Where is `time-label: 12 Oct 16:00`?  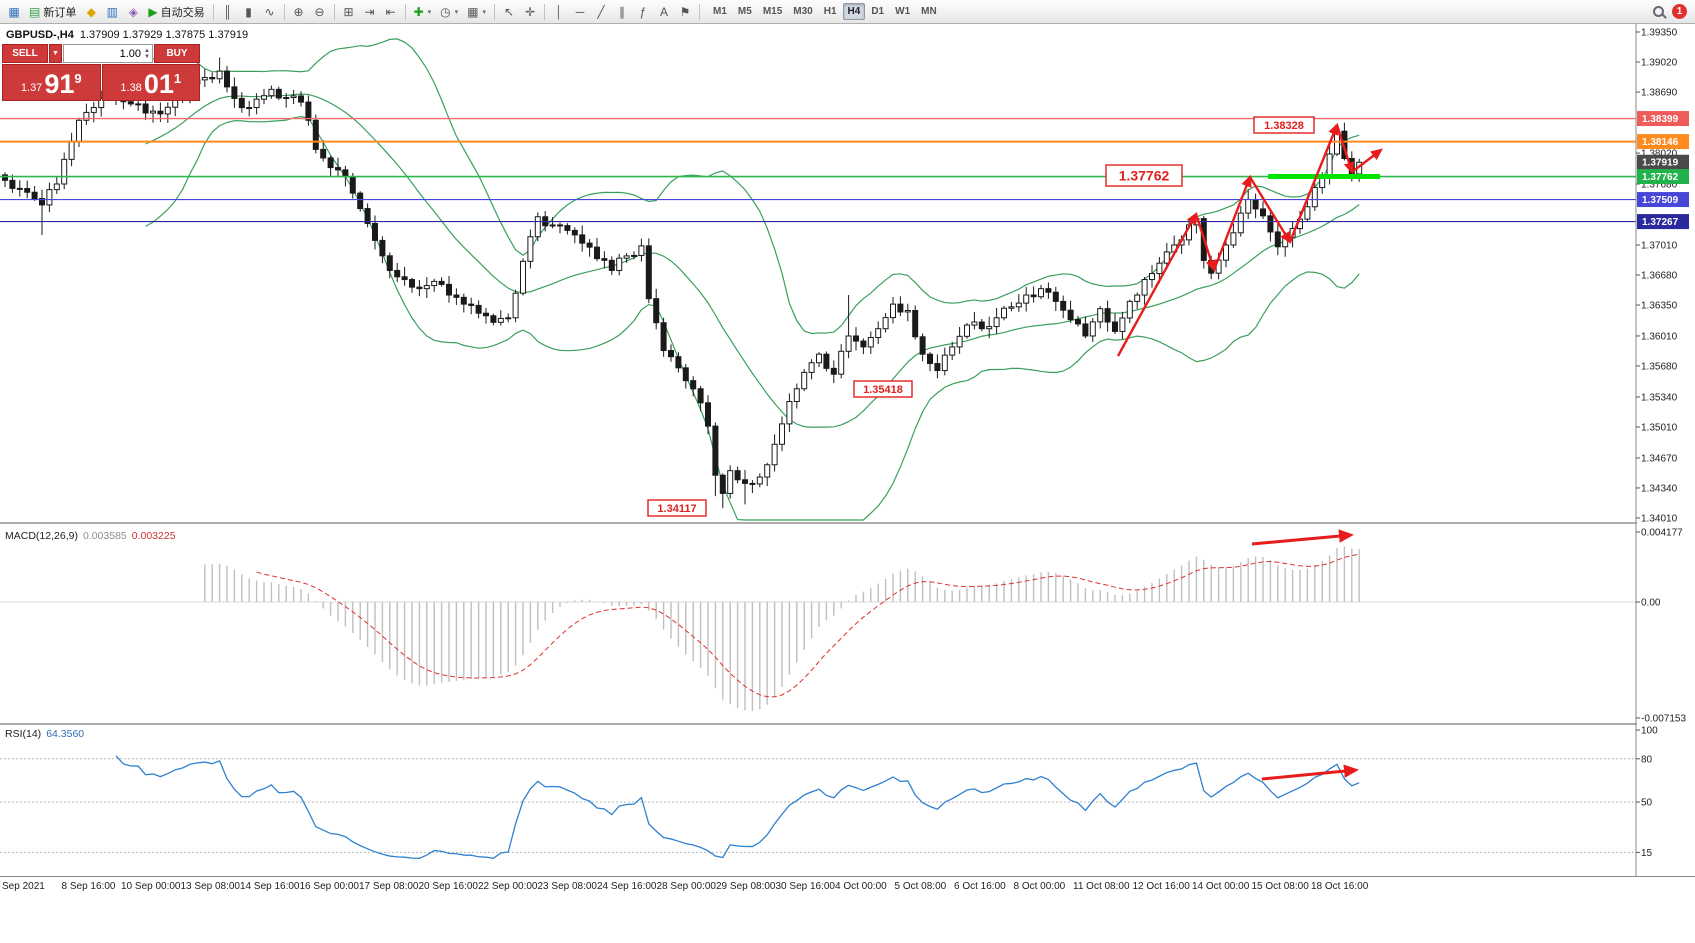 time-label: 12 Oct 16:00 is located at coordinates (1161, 886).